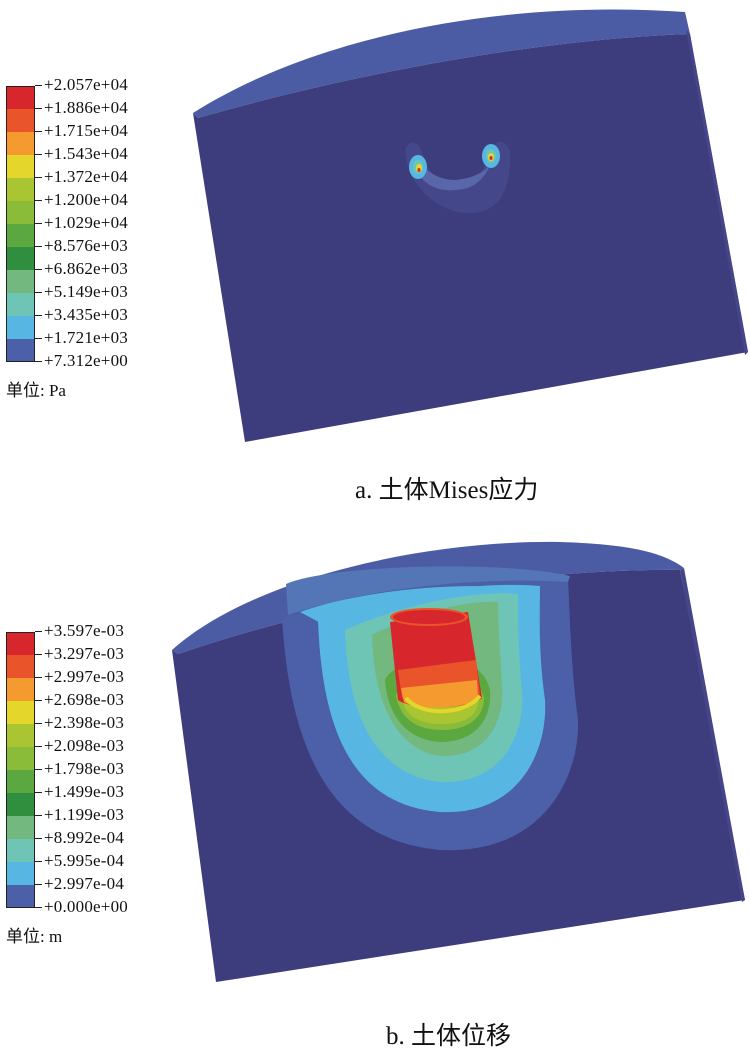  I want to click on legend-value: +1.886e+04, so click(86, 107).